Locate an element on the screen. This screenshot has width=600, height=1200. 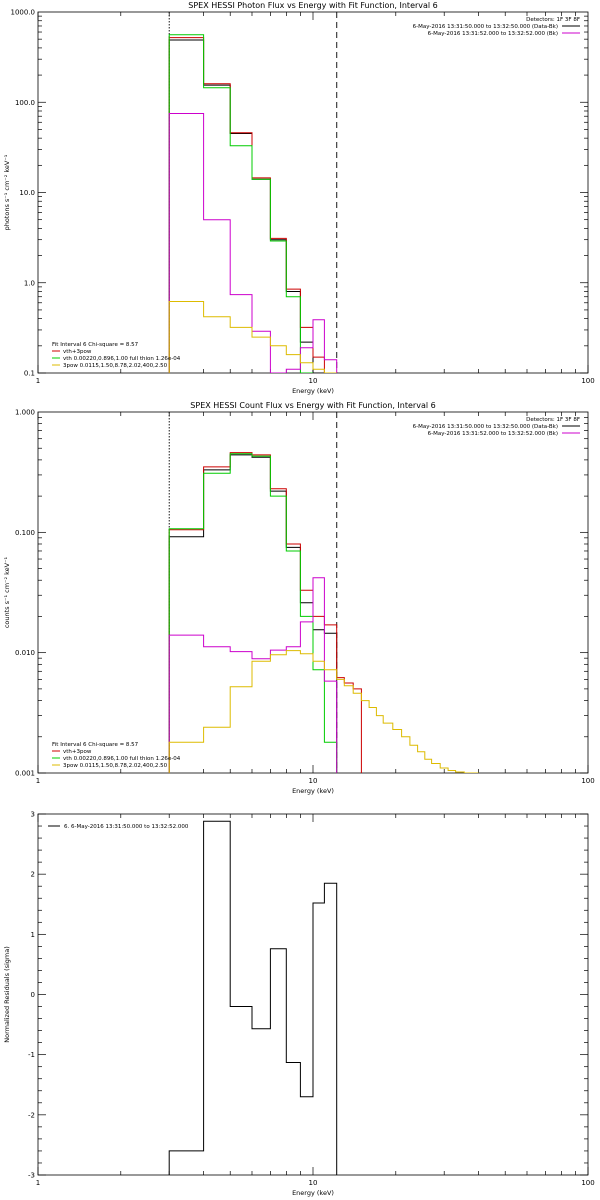
y-axis-label: counts s⁻¹ cm⁻² keV⁻¹ is located at coordinates (7, 592).